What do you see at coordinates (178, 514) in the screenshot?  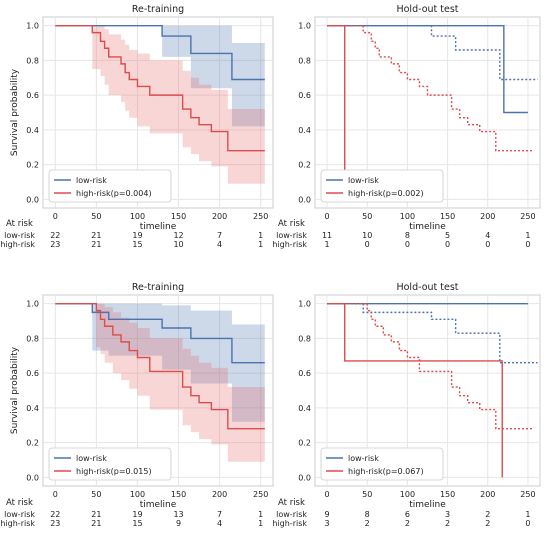 I see `at-risk-value: 13` at bounding box center [178, 514].